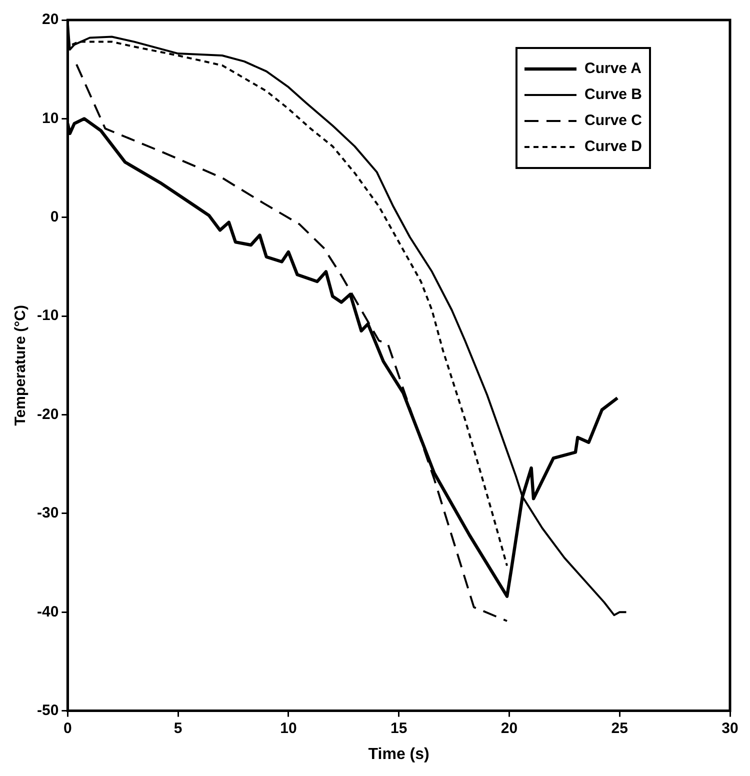 This screenshot has width=750, height=776. I want to click on legend-label: Curve D, so click(613, 147).